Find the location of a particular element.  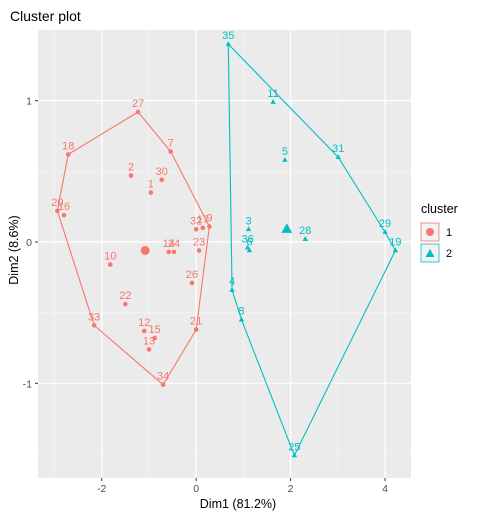

point-label: 21 is located at coordinates (196, 322).